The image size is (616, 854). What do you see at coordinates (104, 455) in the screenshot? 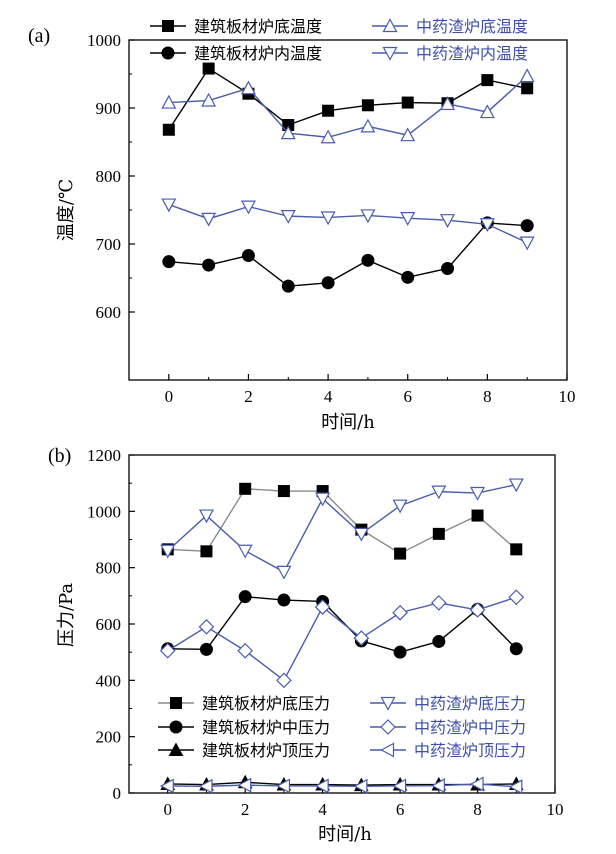
I see `y-tick-label: 1200` at bounding box center [104, 455].